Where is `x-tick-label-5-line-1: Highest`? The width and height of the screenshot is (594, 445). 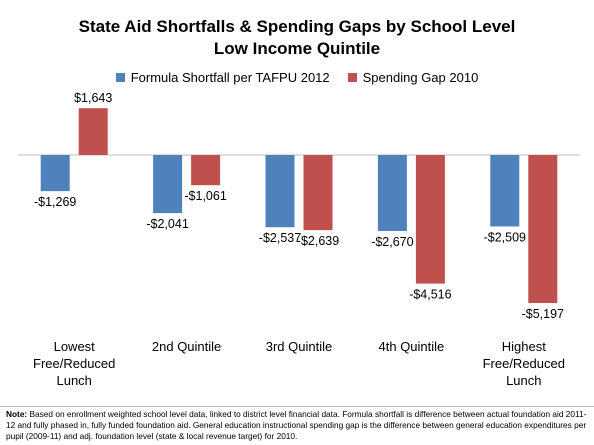
x-tick-label-5-line-1: Highest is located at coordinates (524, 346).